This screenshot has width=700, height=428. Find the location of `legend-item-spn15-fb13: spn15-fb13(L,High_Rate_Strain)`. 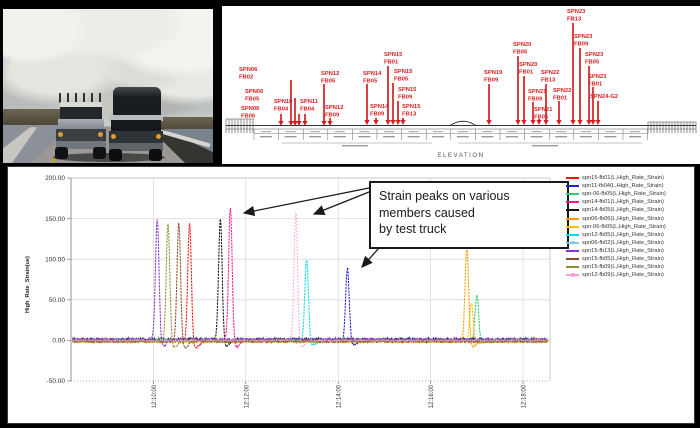

legend-item-spn15-fb13: spn15-fb13(L,High_Rate_Strain) is located at coordinates (630, 251).